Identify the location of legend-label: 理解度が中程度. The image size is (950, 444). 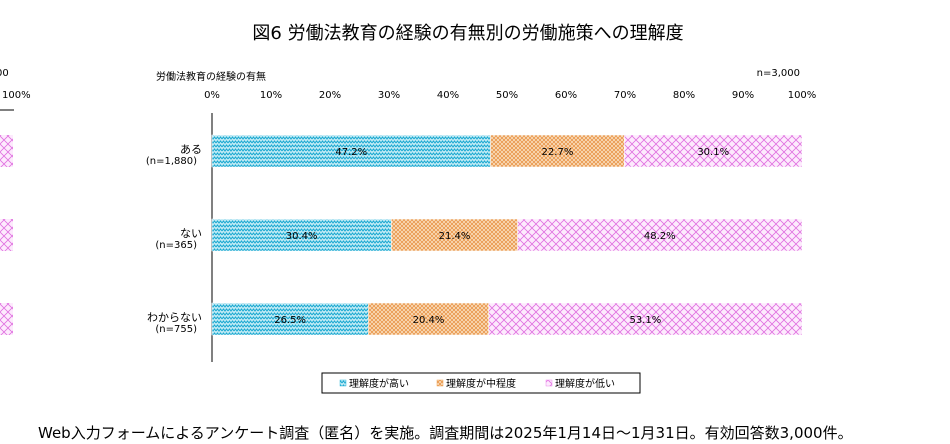
(481, 383).